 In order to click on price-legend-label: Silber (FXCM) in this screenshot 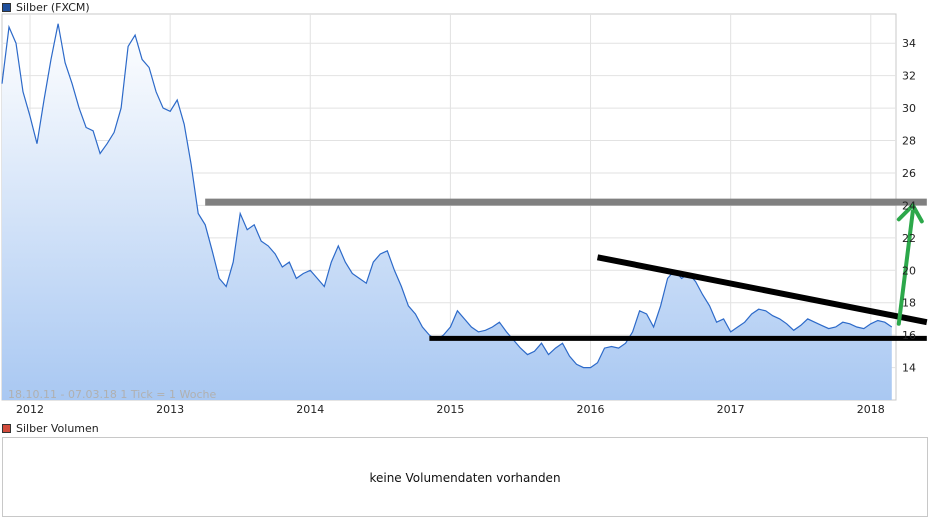, I will do `click(53, 7)`.